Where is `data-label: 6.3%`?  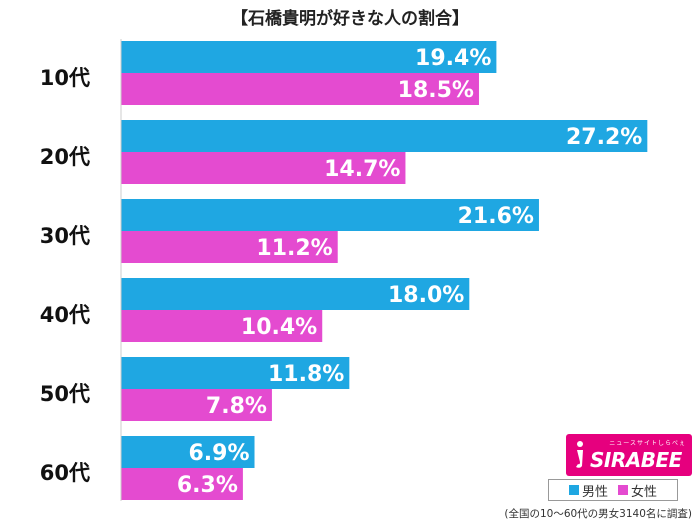
data-label: 6.3% is located at coordinates (207, 485).